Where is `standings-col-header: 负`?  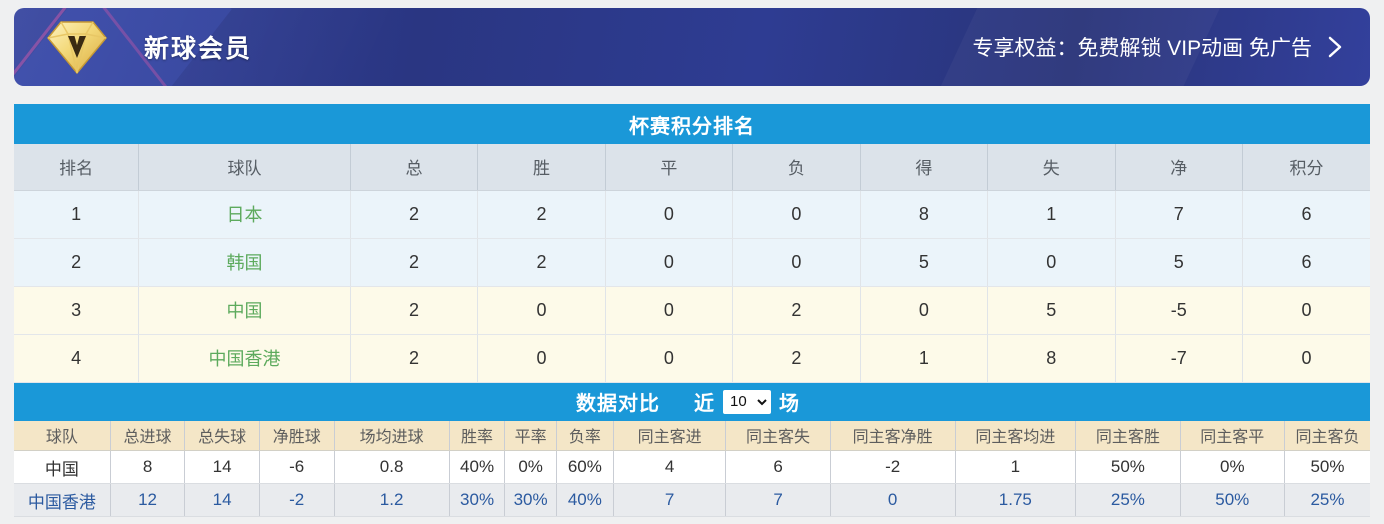 standings-col-header: 负 is located at coordinates (796, 167).